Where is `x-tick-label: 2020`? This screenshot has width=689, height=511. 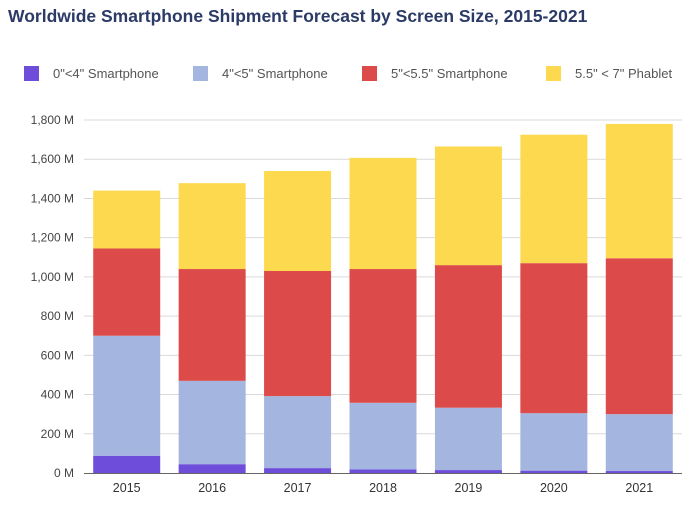
x-tick-label: 2020 is located at coordinates (554, 488).